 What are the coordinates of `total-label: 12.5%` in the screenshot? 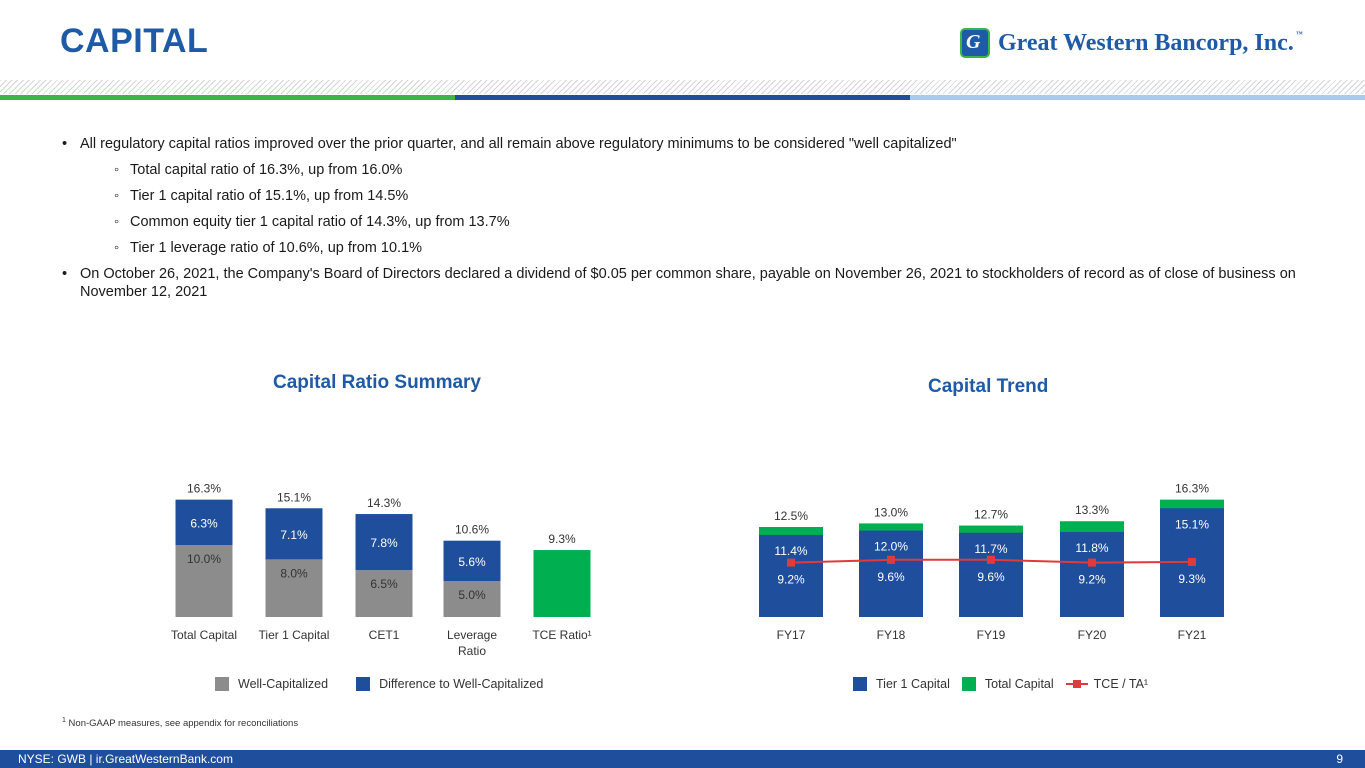 It's located at (791, 516).